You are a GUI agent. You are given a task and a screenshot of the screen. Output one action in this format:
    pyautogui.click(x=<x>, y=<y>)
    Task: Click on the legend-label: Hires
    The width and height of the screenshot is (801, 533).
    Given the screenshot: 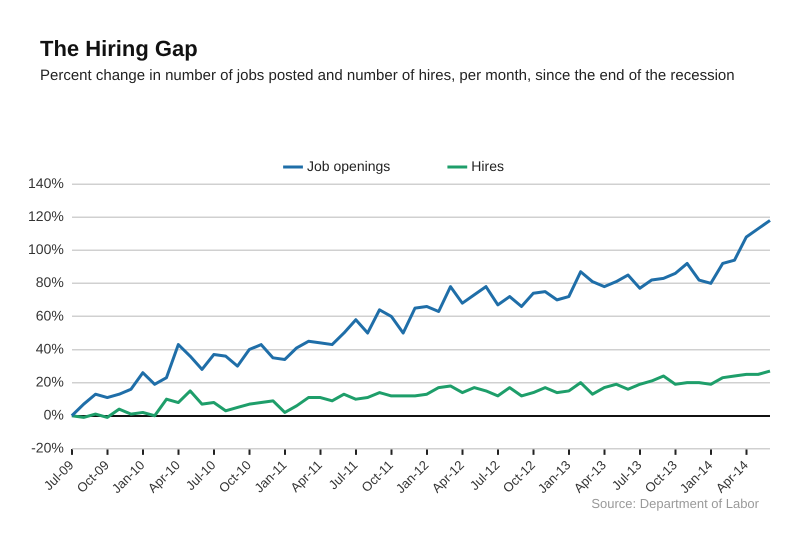 What is the action you would take?
    pyautogui.click(x=487, y=166)
    